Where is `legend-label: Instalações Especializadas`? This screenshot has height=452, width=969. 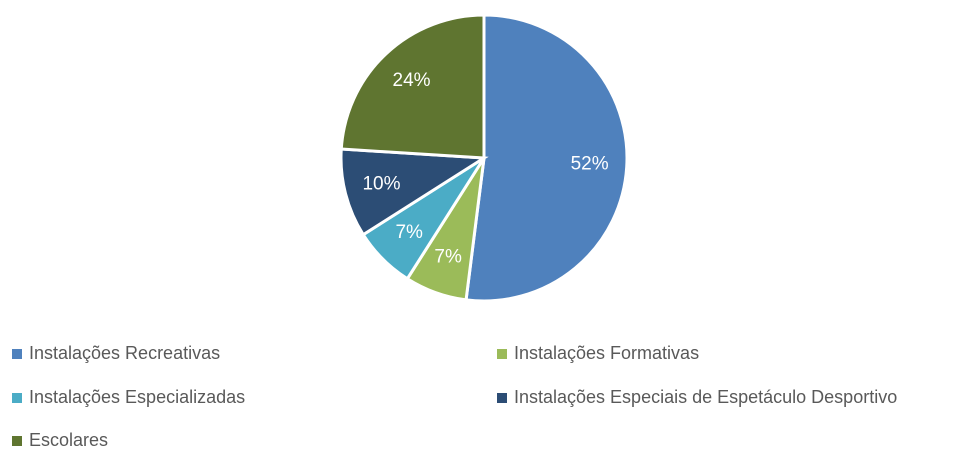
legend-label: Instalações Especializadas is located at coordinates (137, 397).